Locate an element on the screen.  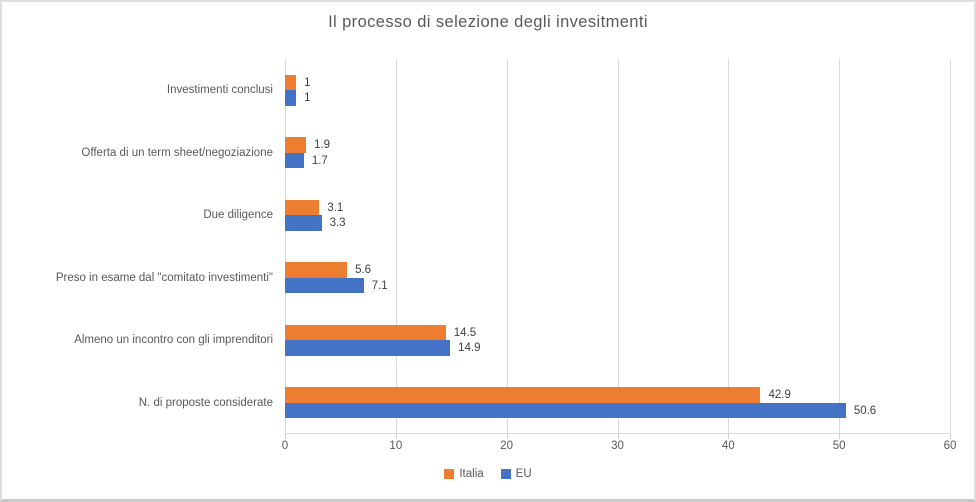
x-tick-label: 40 is located at coordinates (728, 446).